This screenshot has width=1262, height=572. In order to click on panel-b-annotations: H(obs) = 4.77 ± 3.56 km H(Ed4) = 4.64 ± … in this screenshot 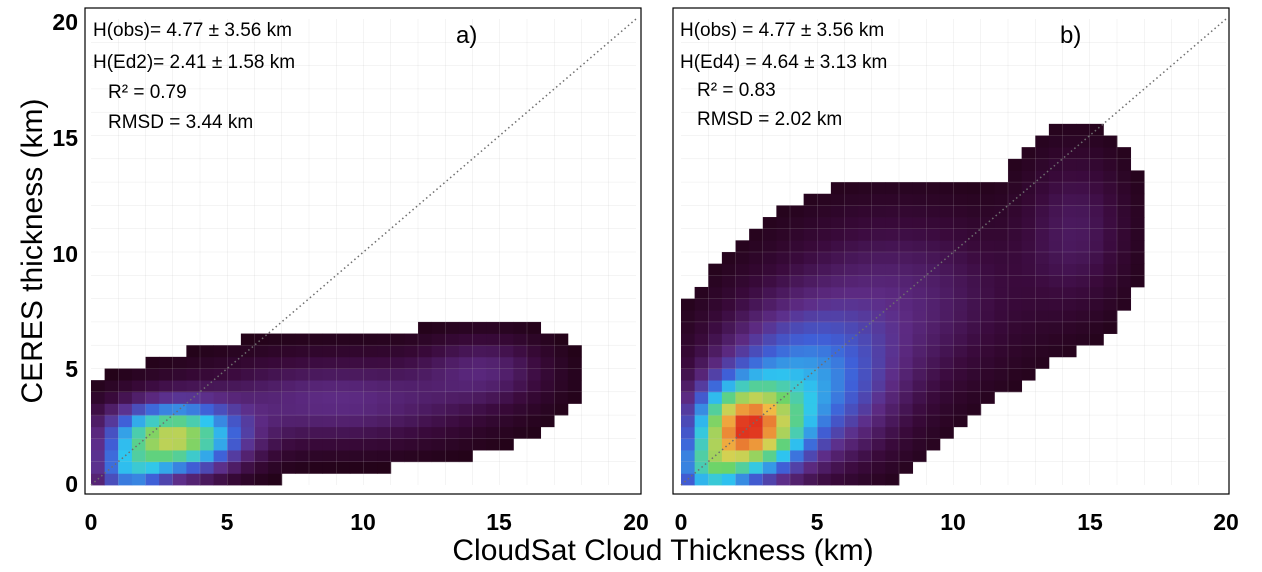, I will do `click(783, 75)`.